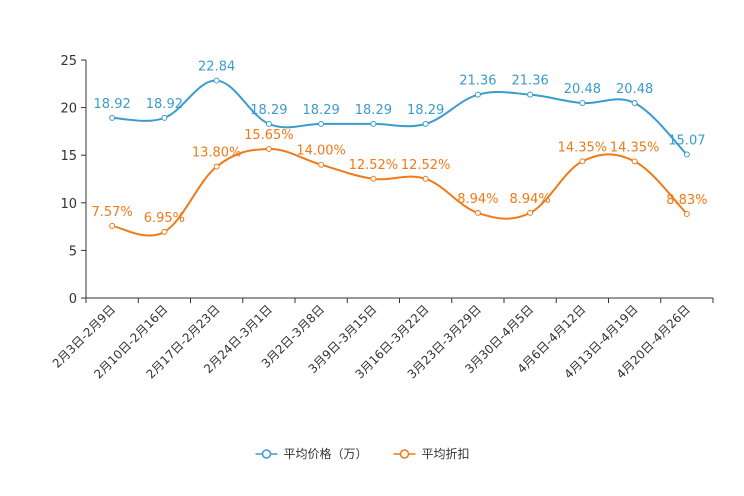 This screenshot has height=496, width=744. I want to click on data-label: 6.95%, so click(164, 218).